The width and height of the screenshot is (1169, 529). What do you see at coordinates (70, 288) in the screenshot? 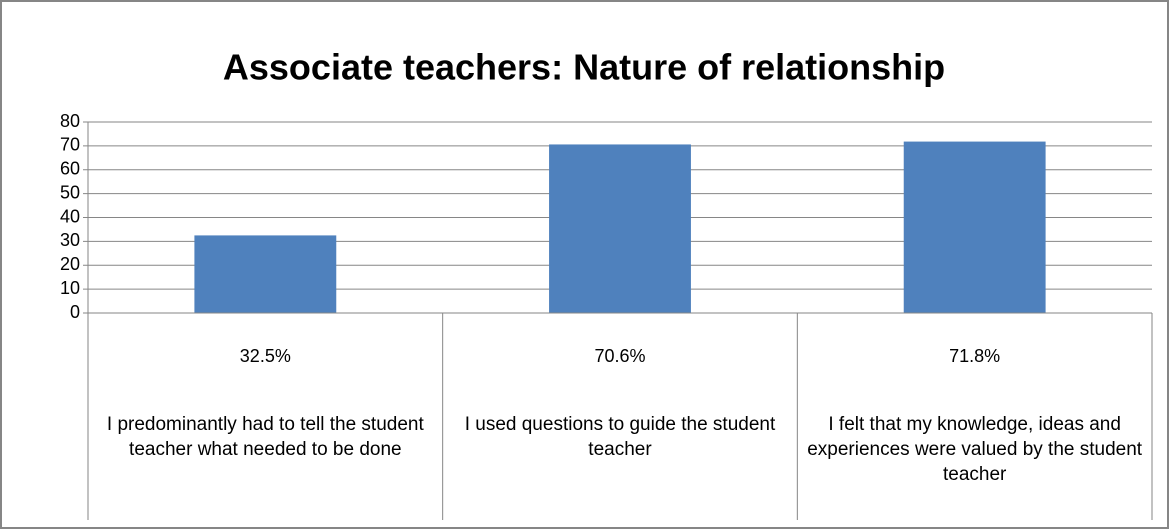
I see `y-tick-label: 10` at bounding box center [70, 288].